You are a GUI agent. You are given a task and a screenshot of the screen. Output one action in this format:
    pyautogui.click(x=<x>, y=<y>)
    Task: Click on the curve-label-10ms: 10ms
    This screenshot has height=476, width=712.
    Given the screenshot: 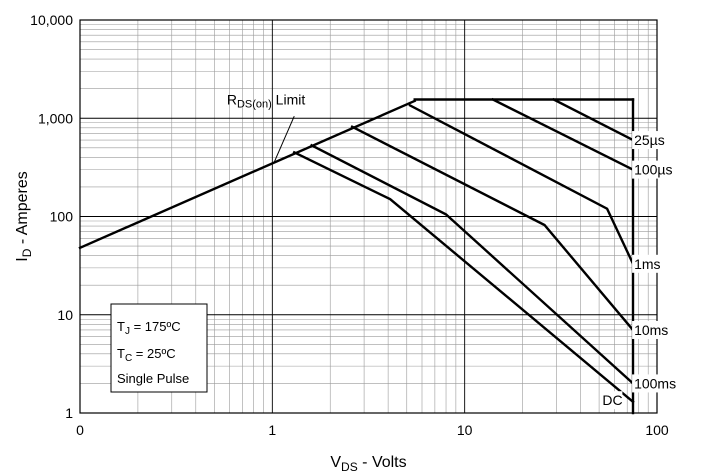 What is the action you would take?
    pyautogui.click(x=651, y=330)
    